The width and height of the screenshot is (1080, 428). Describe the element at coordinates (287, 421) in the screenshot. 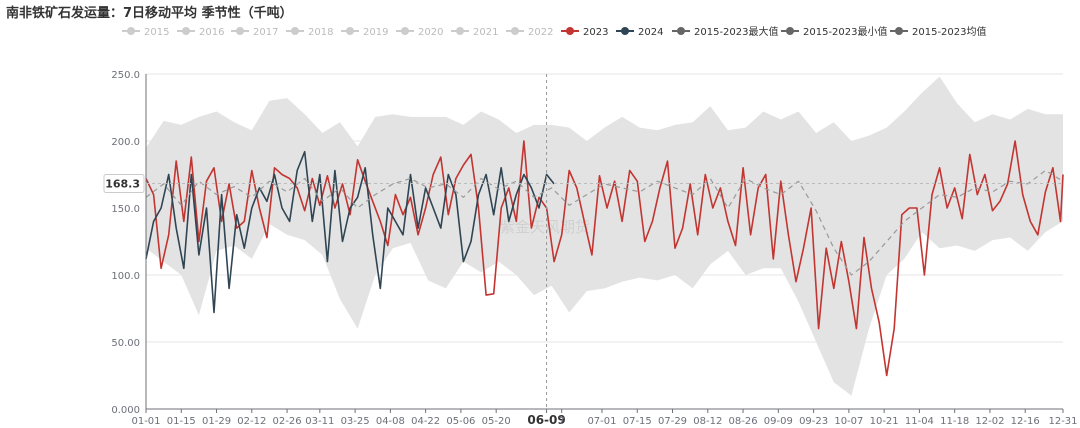

I see `x-tick-label: 02-26` at that location.